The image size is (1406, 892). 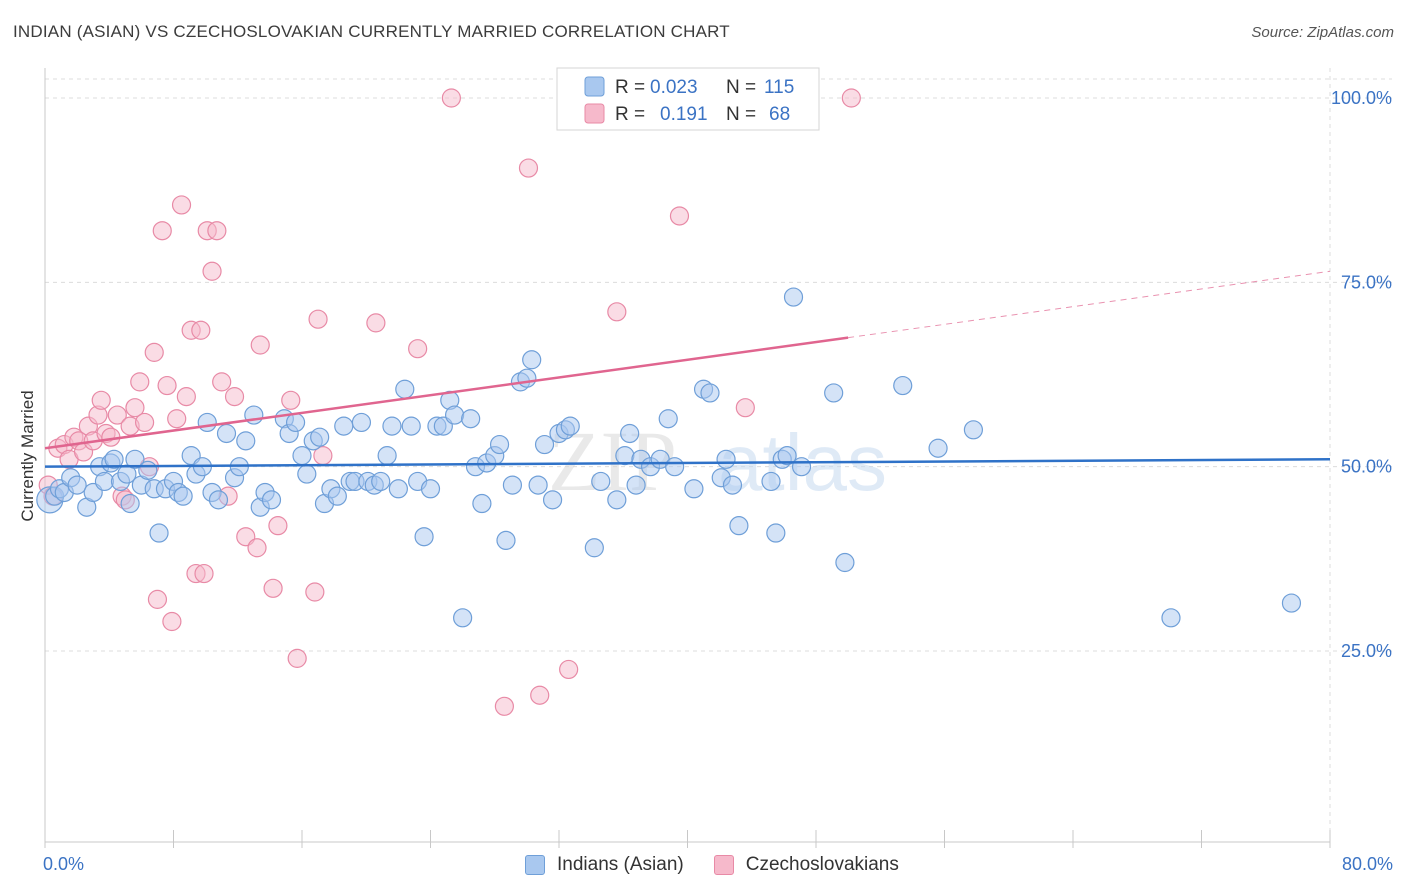 I want to click on legend-r-label-1: R =, so click(x=630, y=87).